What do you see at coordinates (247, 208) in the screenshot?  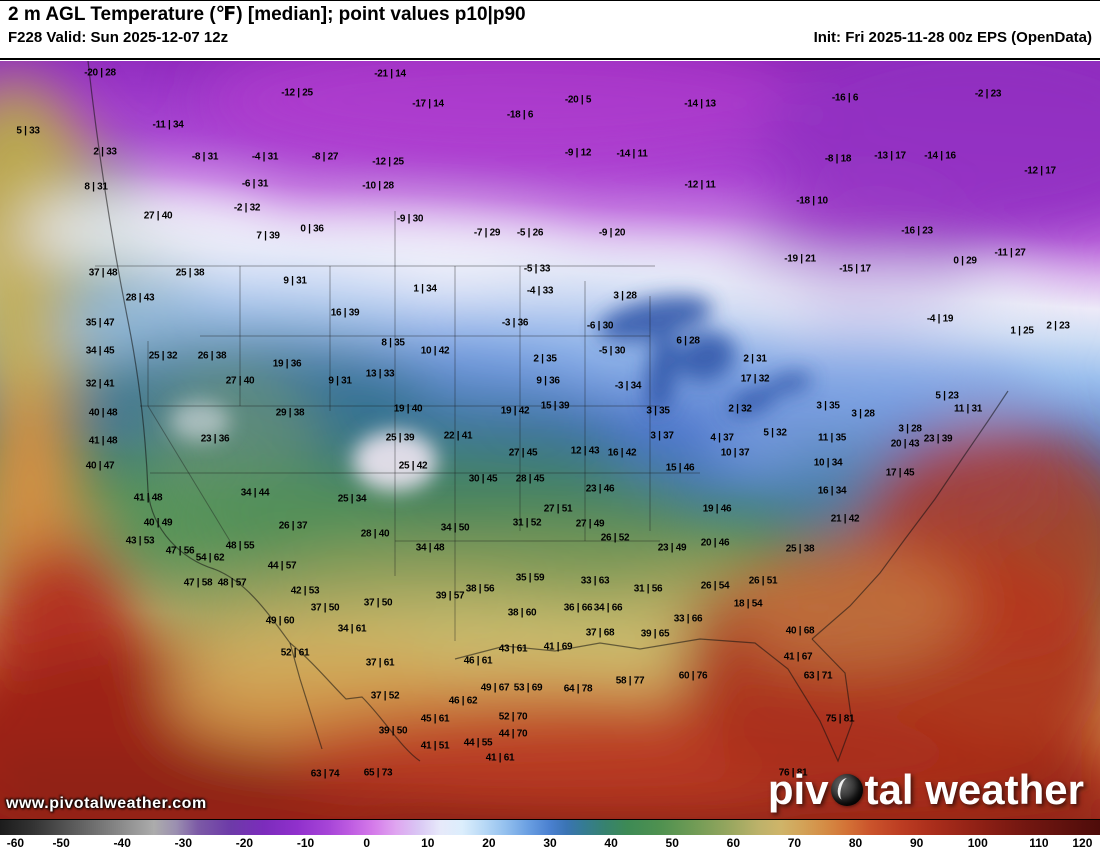 I see `point-value: -2 | 32` at bounding box center [247, 208].